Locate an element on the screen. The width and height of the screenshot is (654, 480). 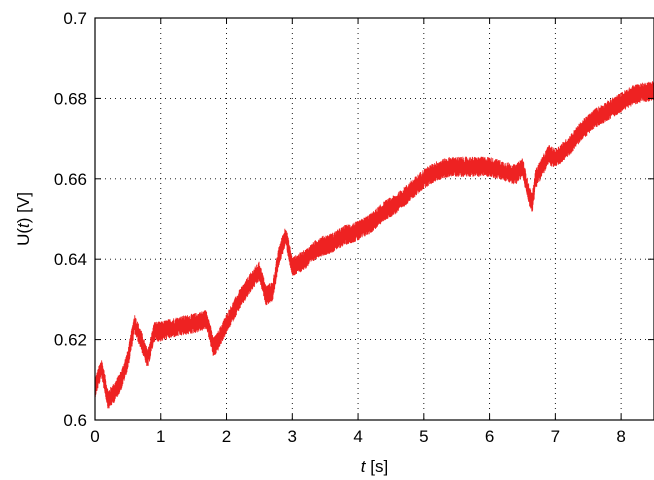
y-axis-label-suffix: ) [V] is located at coordinates (23, 207).